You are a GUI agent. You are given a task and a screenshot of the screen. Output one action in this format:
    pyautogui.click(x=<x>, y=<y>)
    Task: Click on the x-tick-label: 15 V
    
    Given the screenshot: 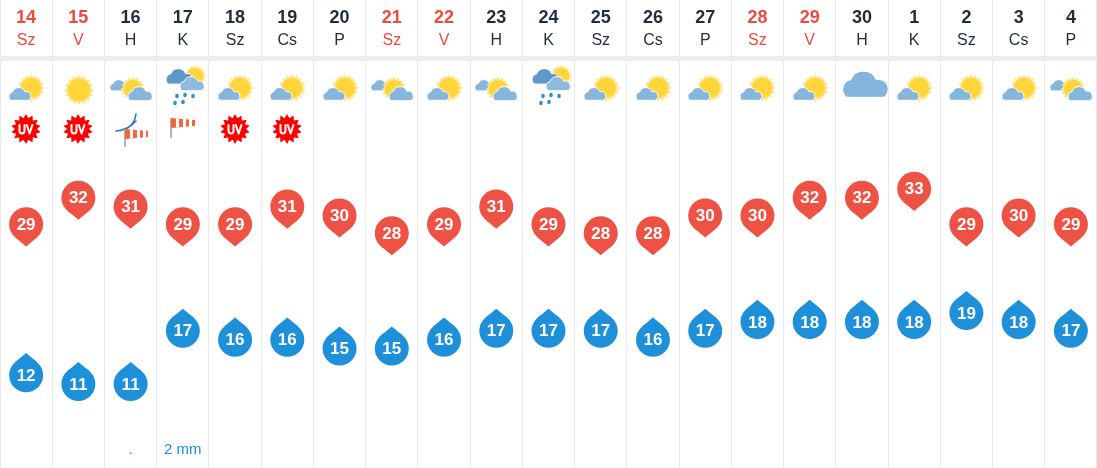 What is the action you would take?
    pyautogui.click(x=78, y=27)
    